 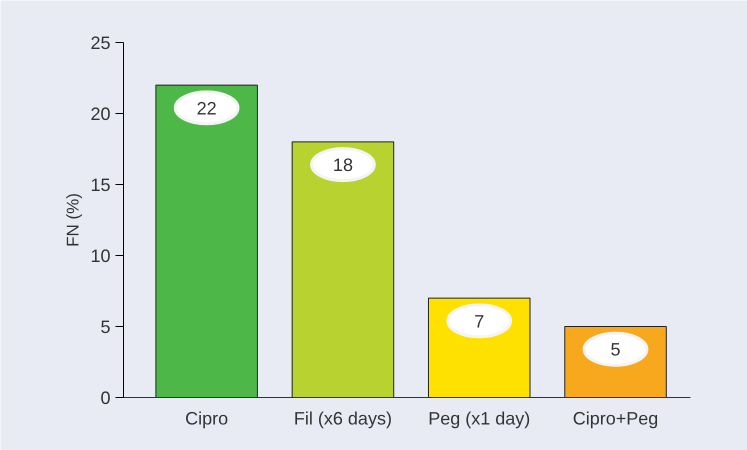 I want to click on data-label: 7, so click(x=479, y=321).